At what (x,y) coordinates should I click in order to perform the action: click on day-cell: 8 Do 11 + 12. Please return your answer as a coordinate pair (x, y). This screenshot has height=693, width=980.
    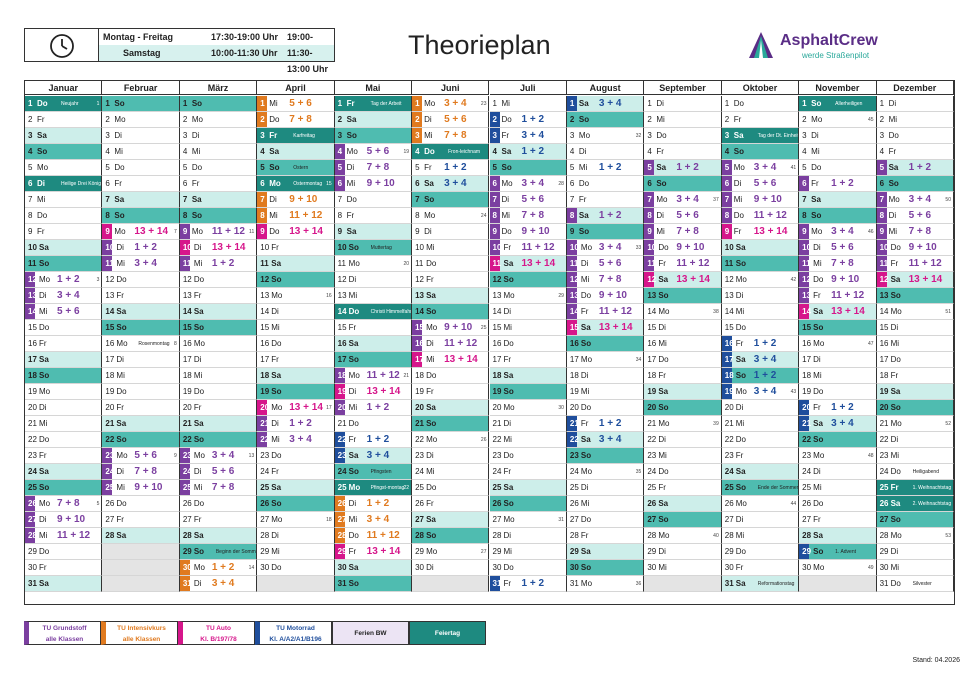
    Looking at the image, I should click on (760, 216).